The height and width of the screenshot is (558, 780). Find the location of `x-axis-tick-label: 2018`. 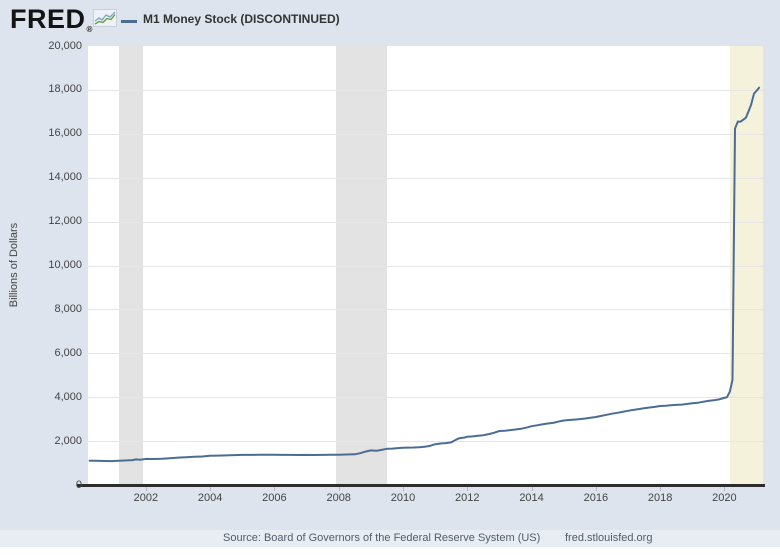

x-axis-tick-label: 2018 is located at coordinates (660, 498).